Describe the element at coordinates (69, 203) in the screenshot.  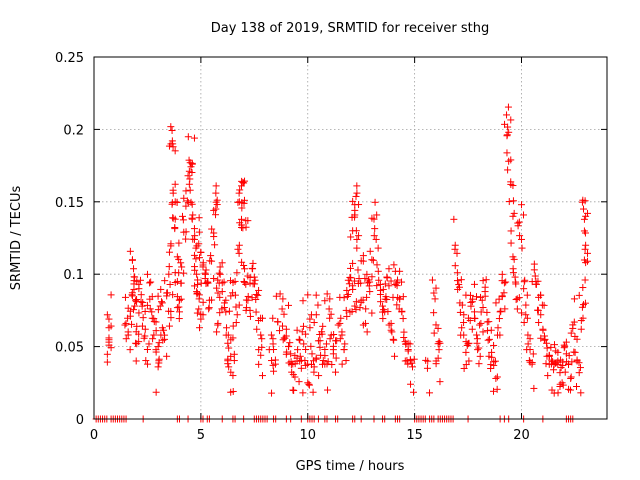
I see `y-tick-label: 0.15` at that location.